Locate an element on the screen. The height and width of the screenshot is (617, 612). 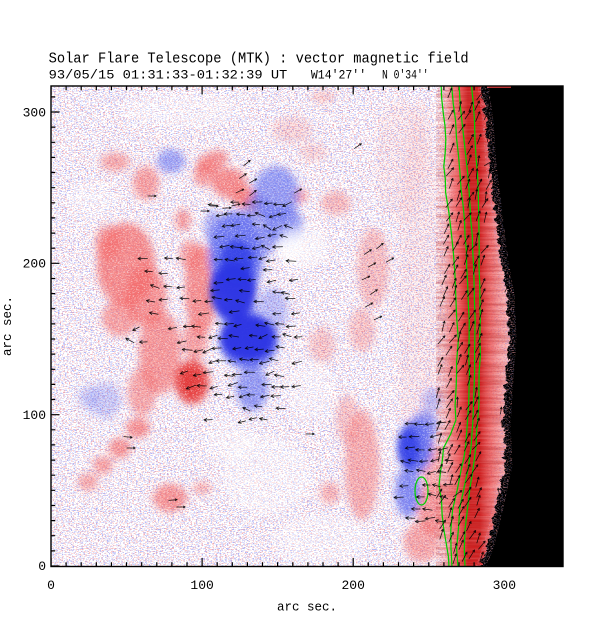
svg-text: 93/05/15 01:31:33-01:32:39 UT is located at coordinates (168, 75).